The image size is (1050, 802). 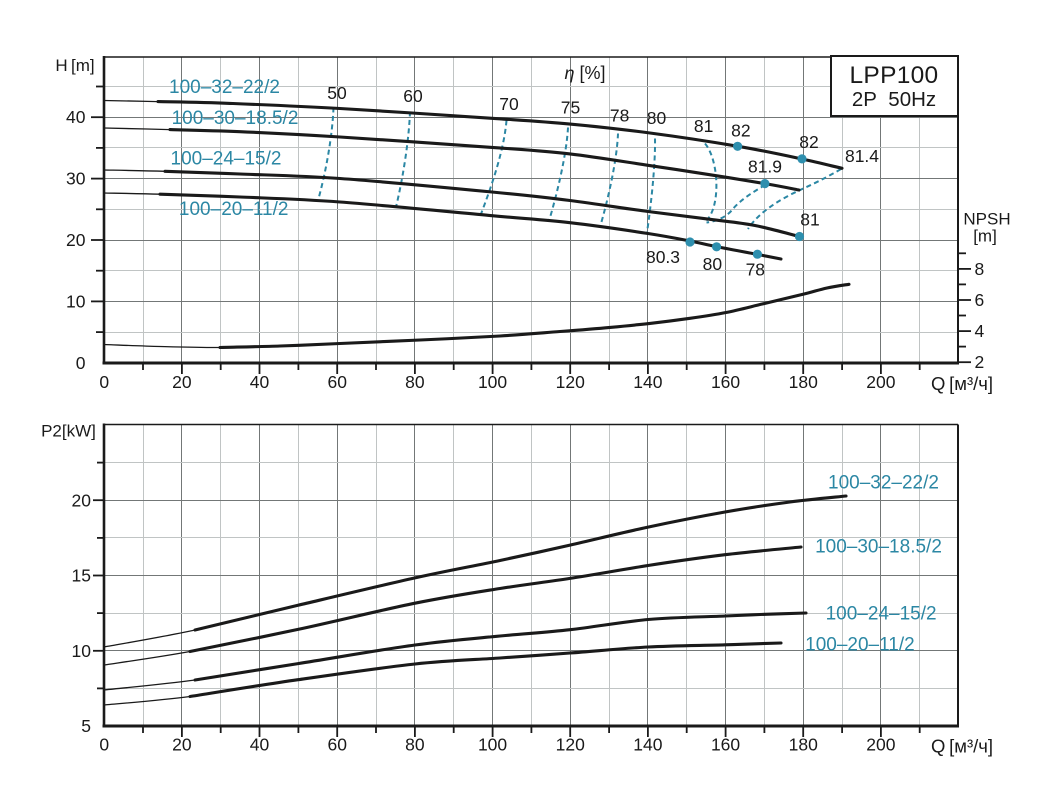 What do you see at coordinates (74, 65) in the screenshot?
I see `svg-text: H [m]` at bounding box center [74, 65].